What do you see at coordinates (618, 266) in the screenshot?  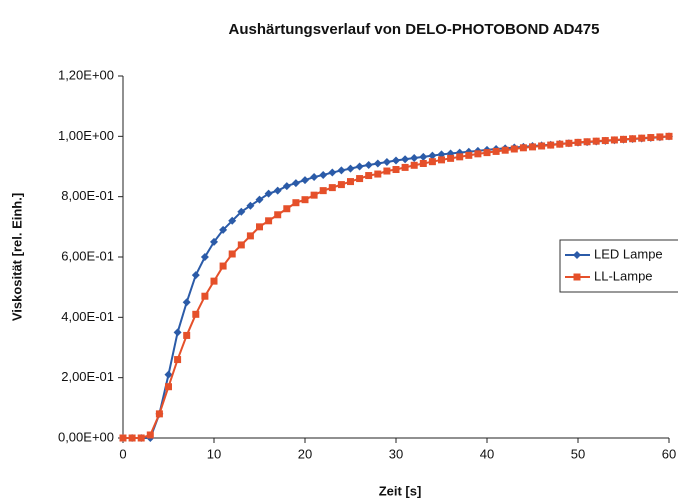 I see `legend` at bounding box center [618, 266].